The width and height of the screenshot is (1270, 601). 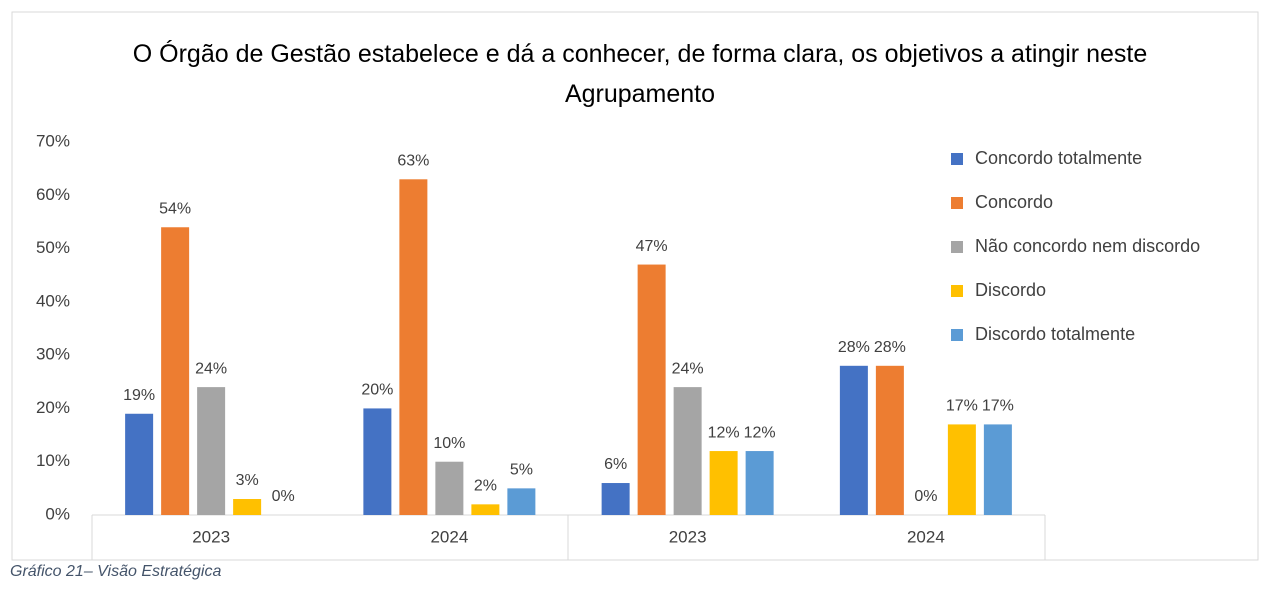 I want to click on data-label: 19%, so click(x=139, y=395).